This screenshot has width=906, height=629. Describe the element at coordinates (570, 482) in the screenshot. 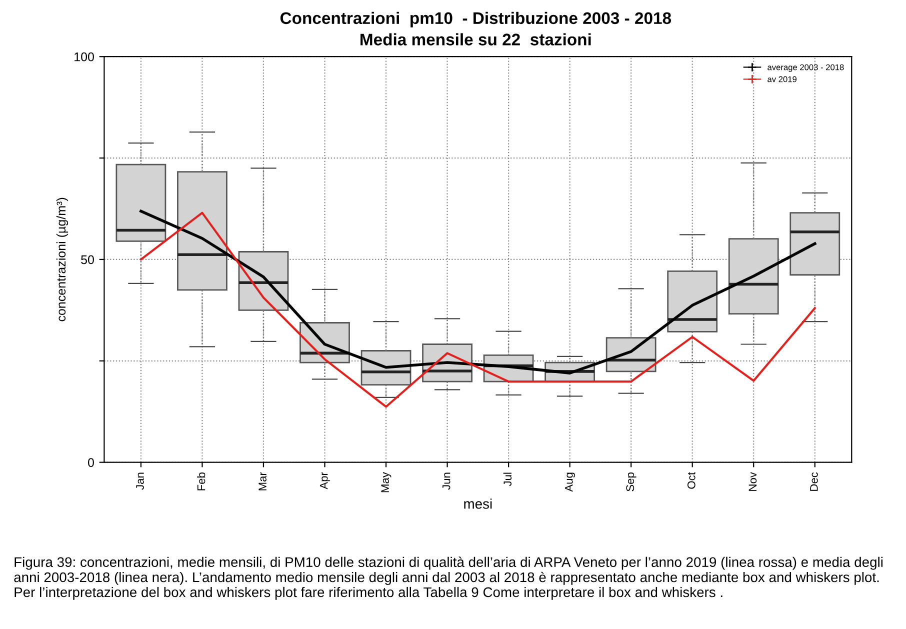

I see `x-tick-label: Aug` at that location.